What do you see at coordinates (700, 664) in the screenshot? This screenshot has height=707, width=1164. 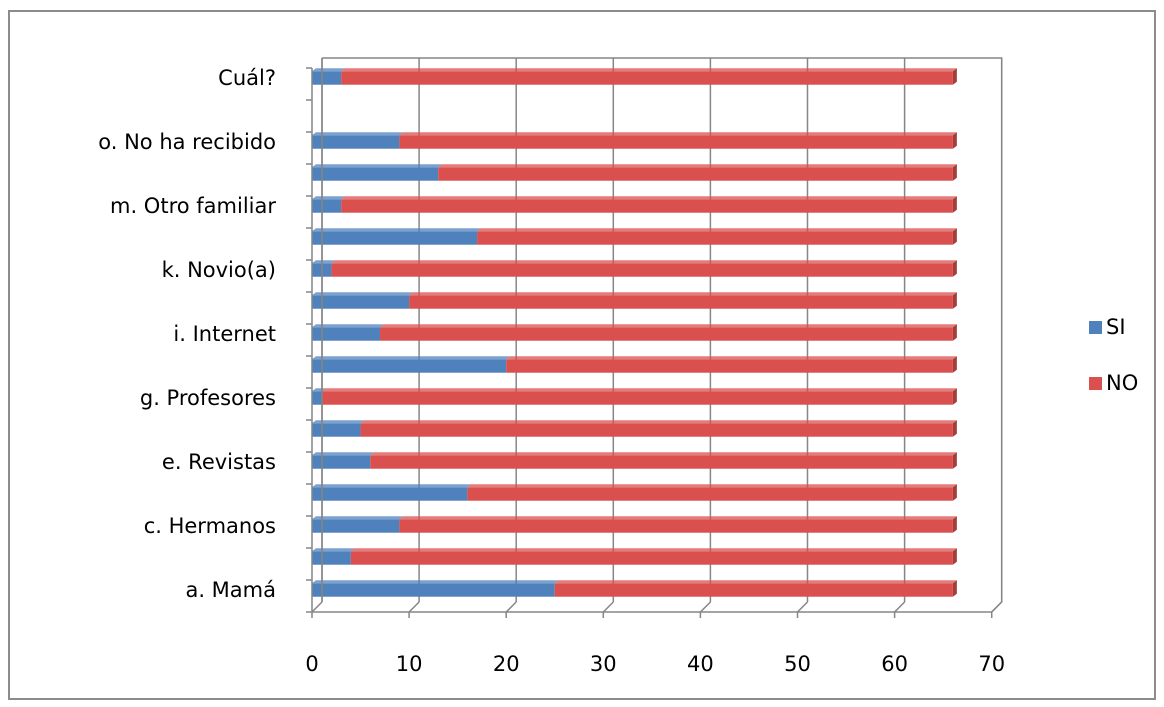 I see `x-tick-label: 40` at bounding box center [700, 664].